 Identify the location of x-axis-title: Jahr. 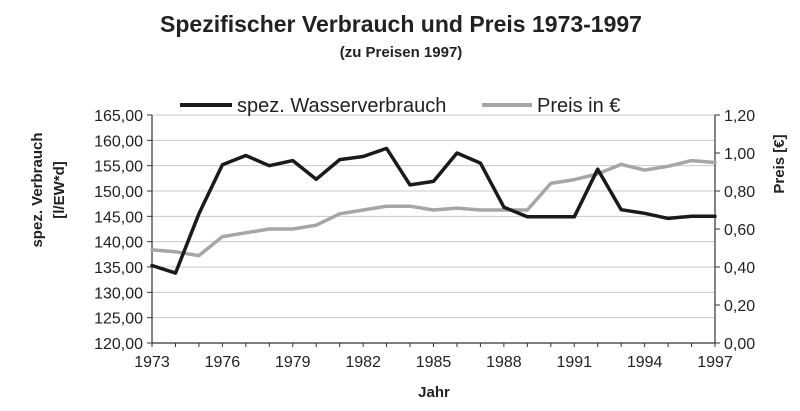
(434, 392).